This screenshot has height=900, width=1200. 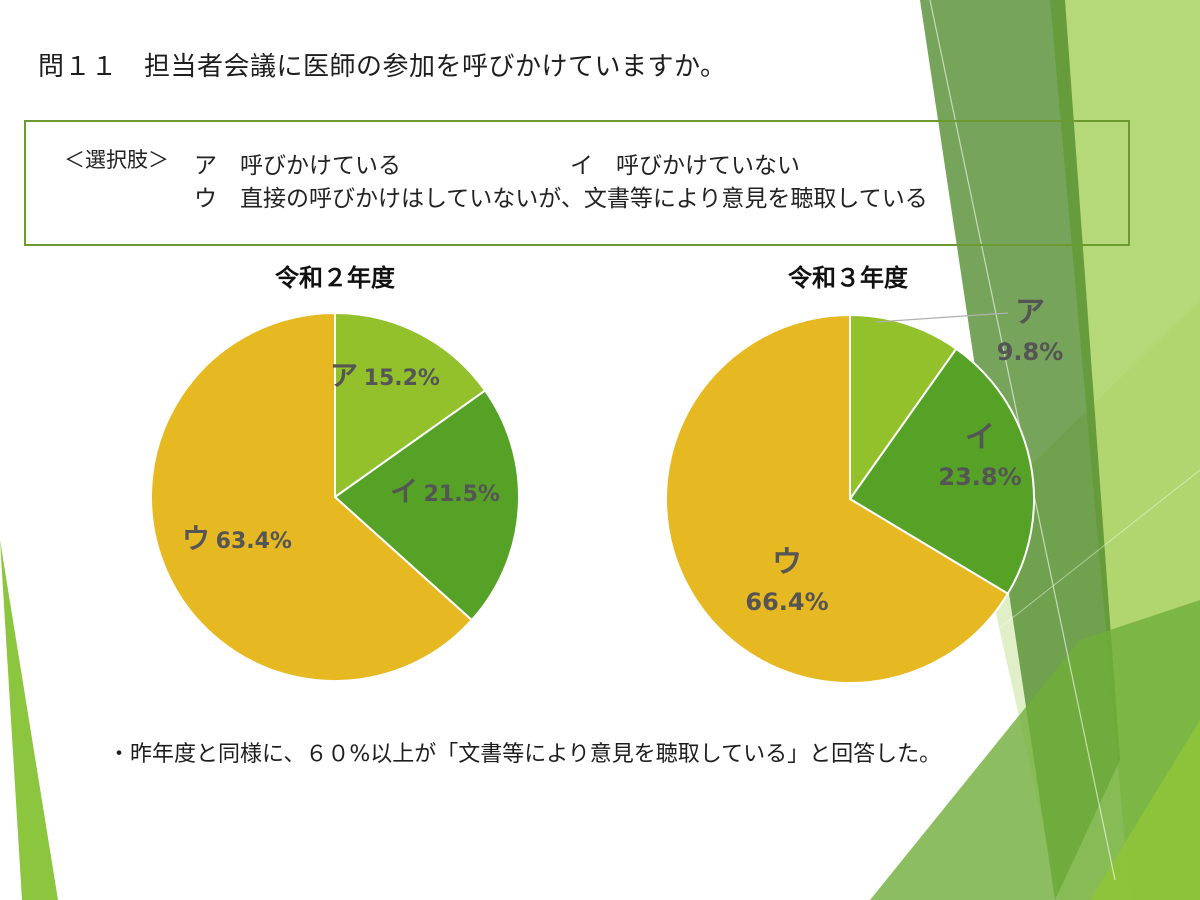 I want to click on choice-i: イ 呼びかけていない, so click(x=685, y=166).